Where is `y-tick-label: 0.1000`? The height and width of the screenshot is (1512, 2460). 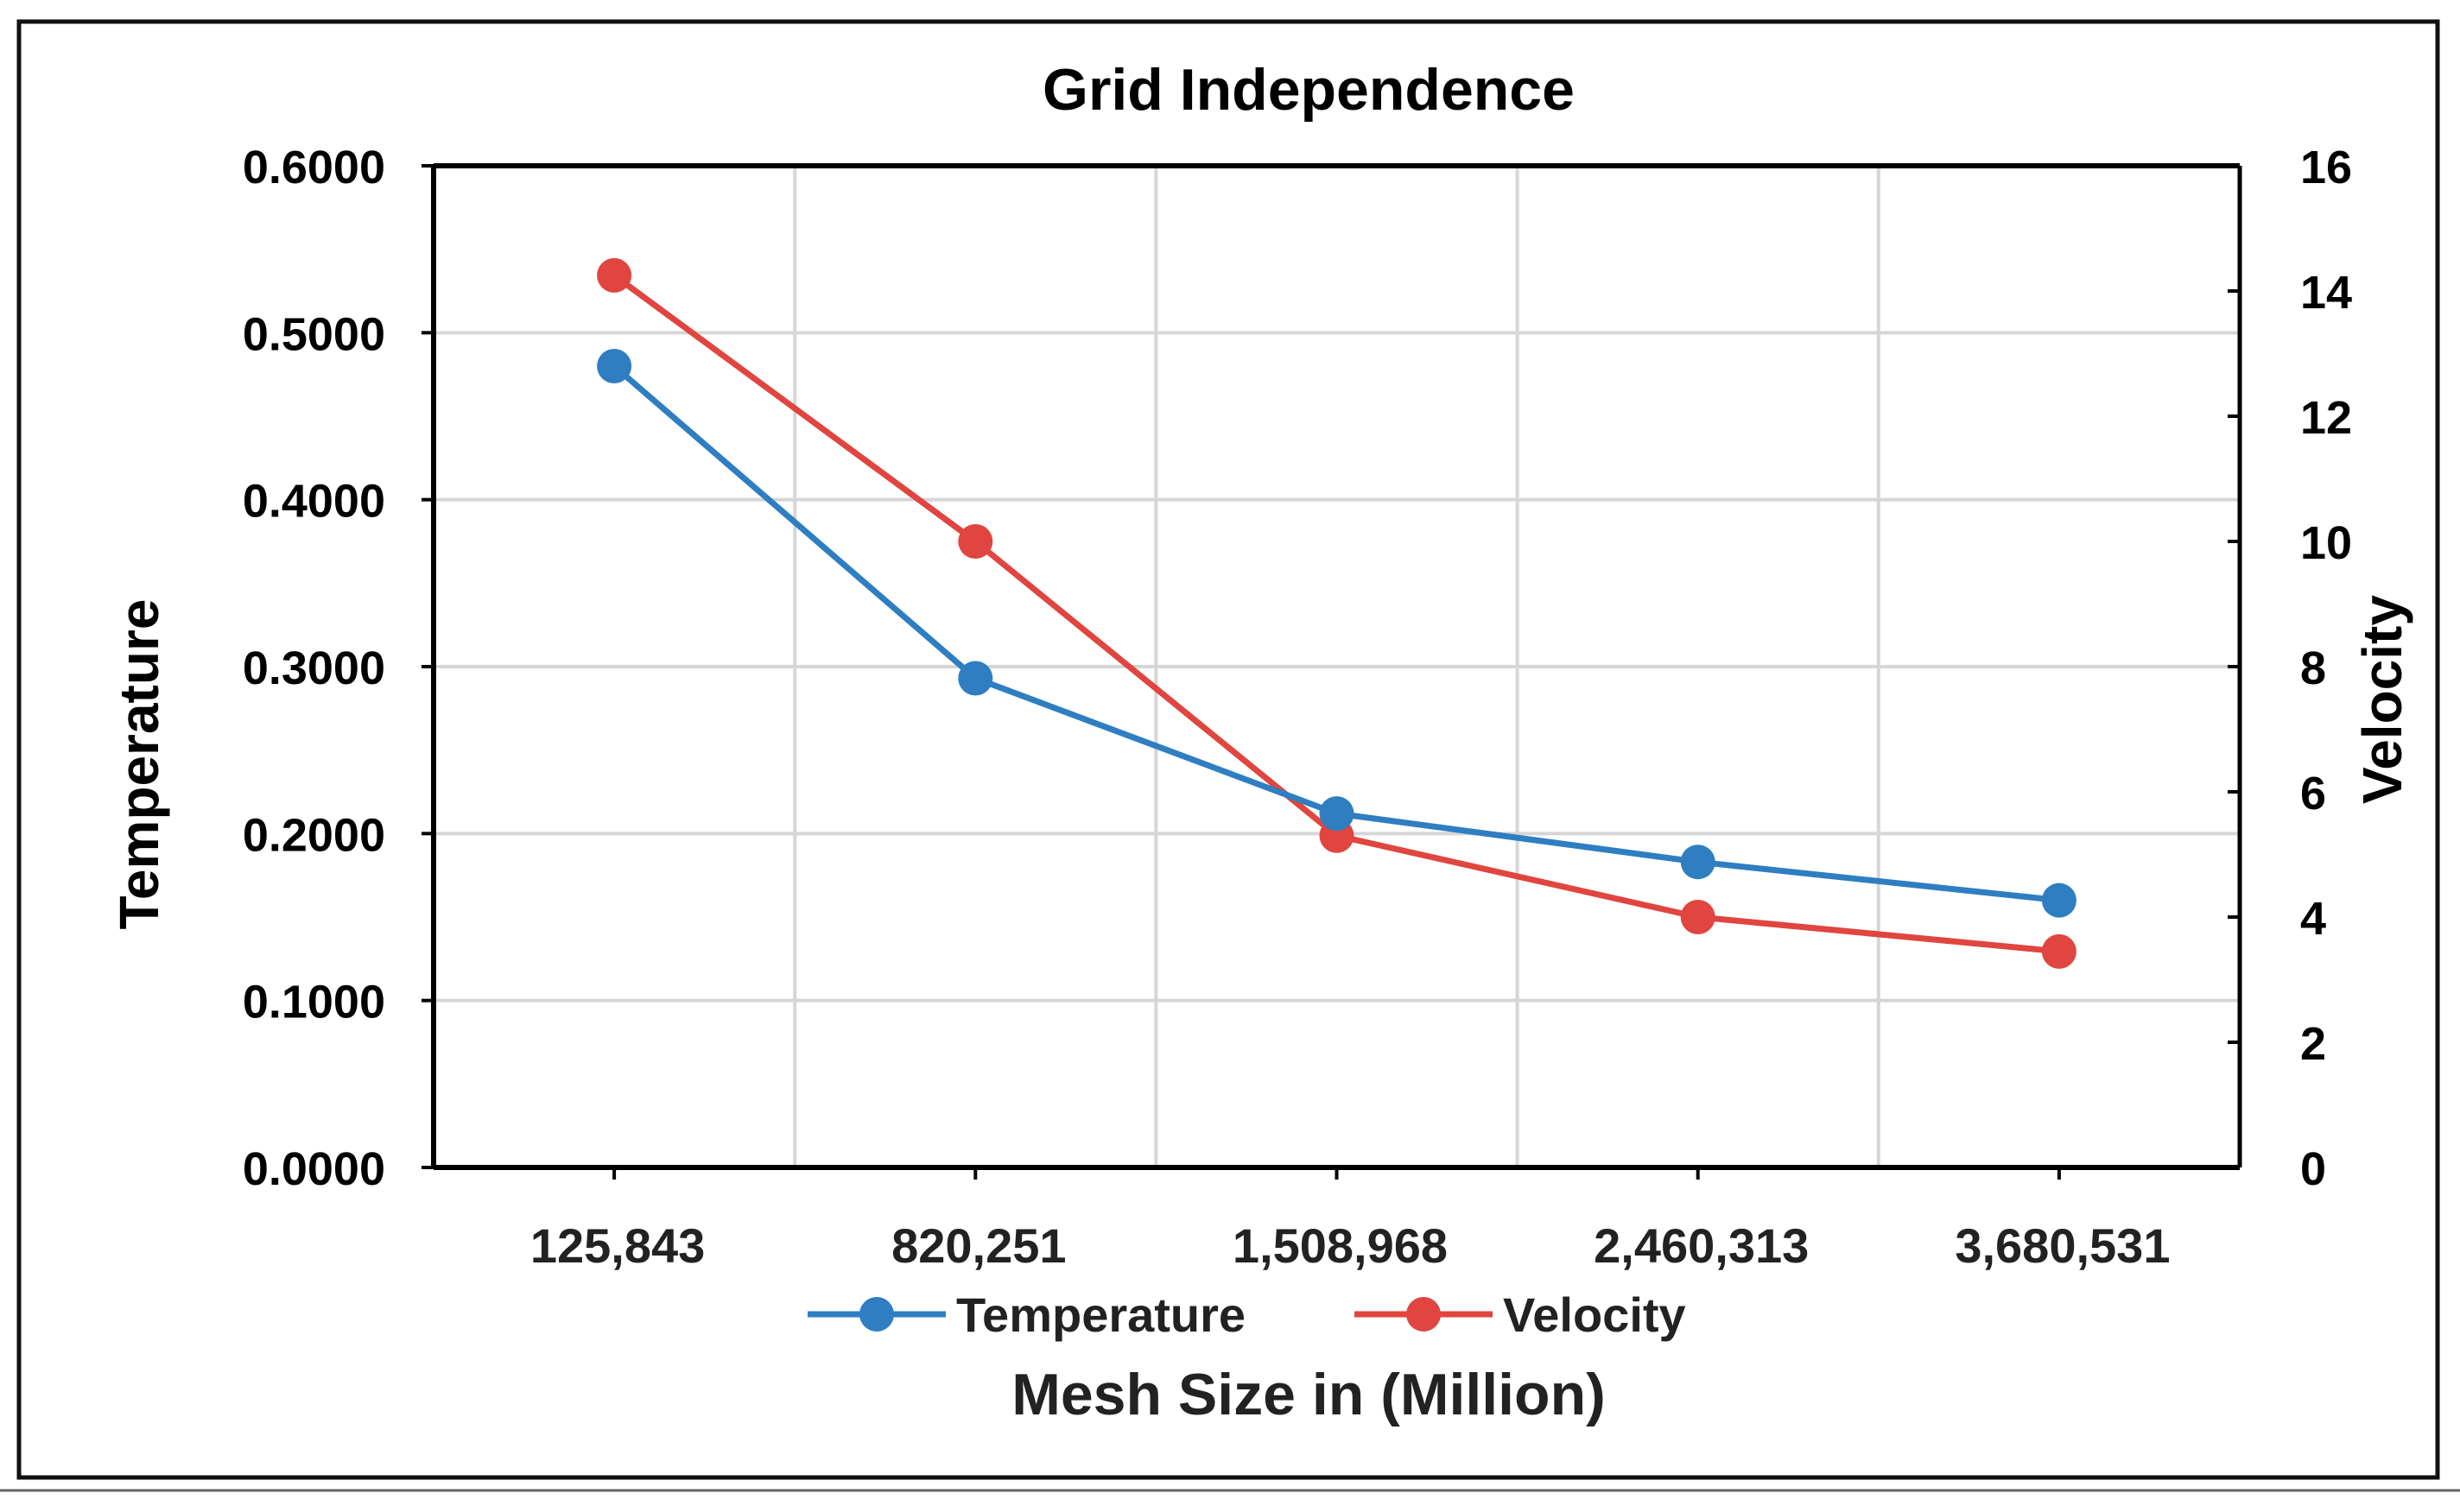 y-tick-label: 0.1000 is located at coordinates (314, 1003).